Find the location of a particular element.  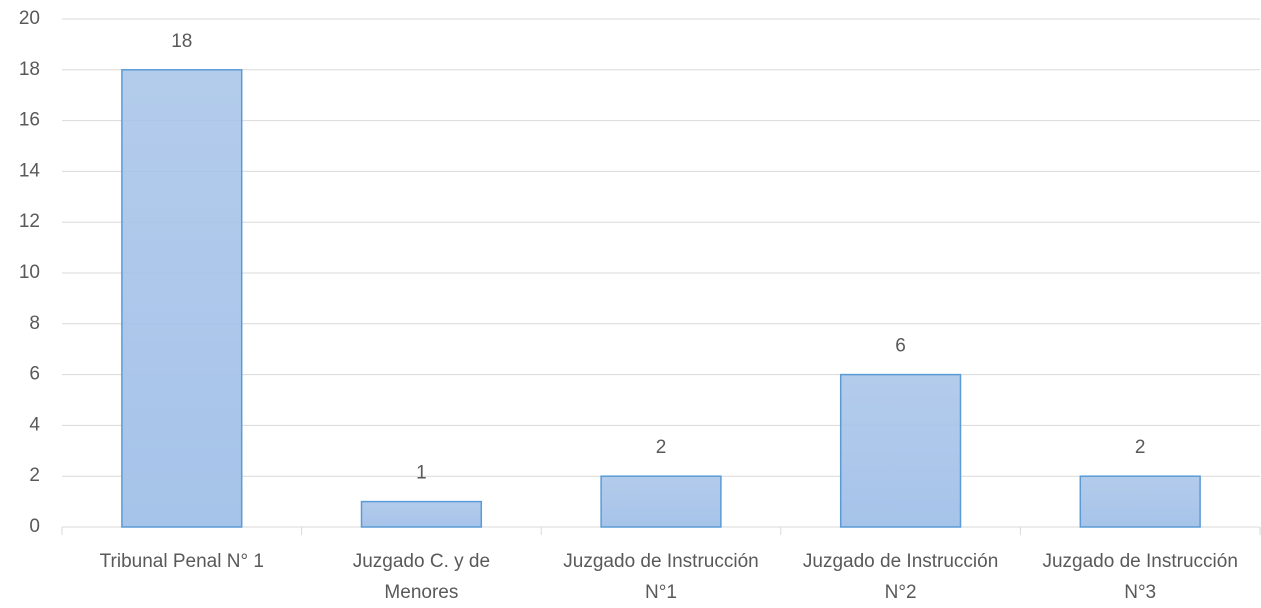

data-label: 6 is located at coordinates (900, 346).